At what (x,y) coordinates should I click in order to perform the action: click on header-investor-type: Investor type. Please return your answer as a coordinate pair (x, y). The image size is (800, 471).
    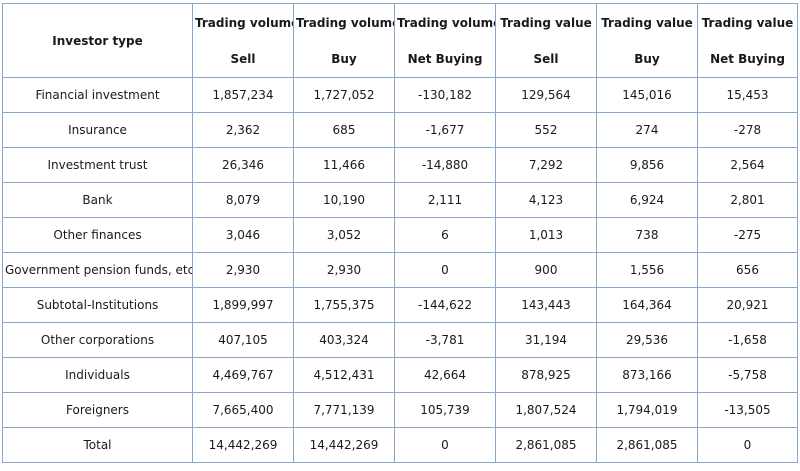
    Looking at the image, I should click on (97, 40).